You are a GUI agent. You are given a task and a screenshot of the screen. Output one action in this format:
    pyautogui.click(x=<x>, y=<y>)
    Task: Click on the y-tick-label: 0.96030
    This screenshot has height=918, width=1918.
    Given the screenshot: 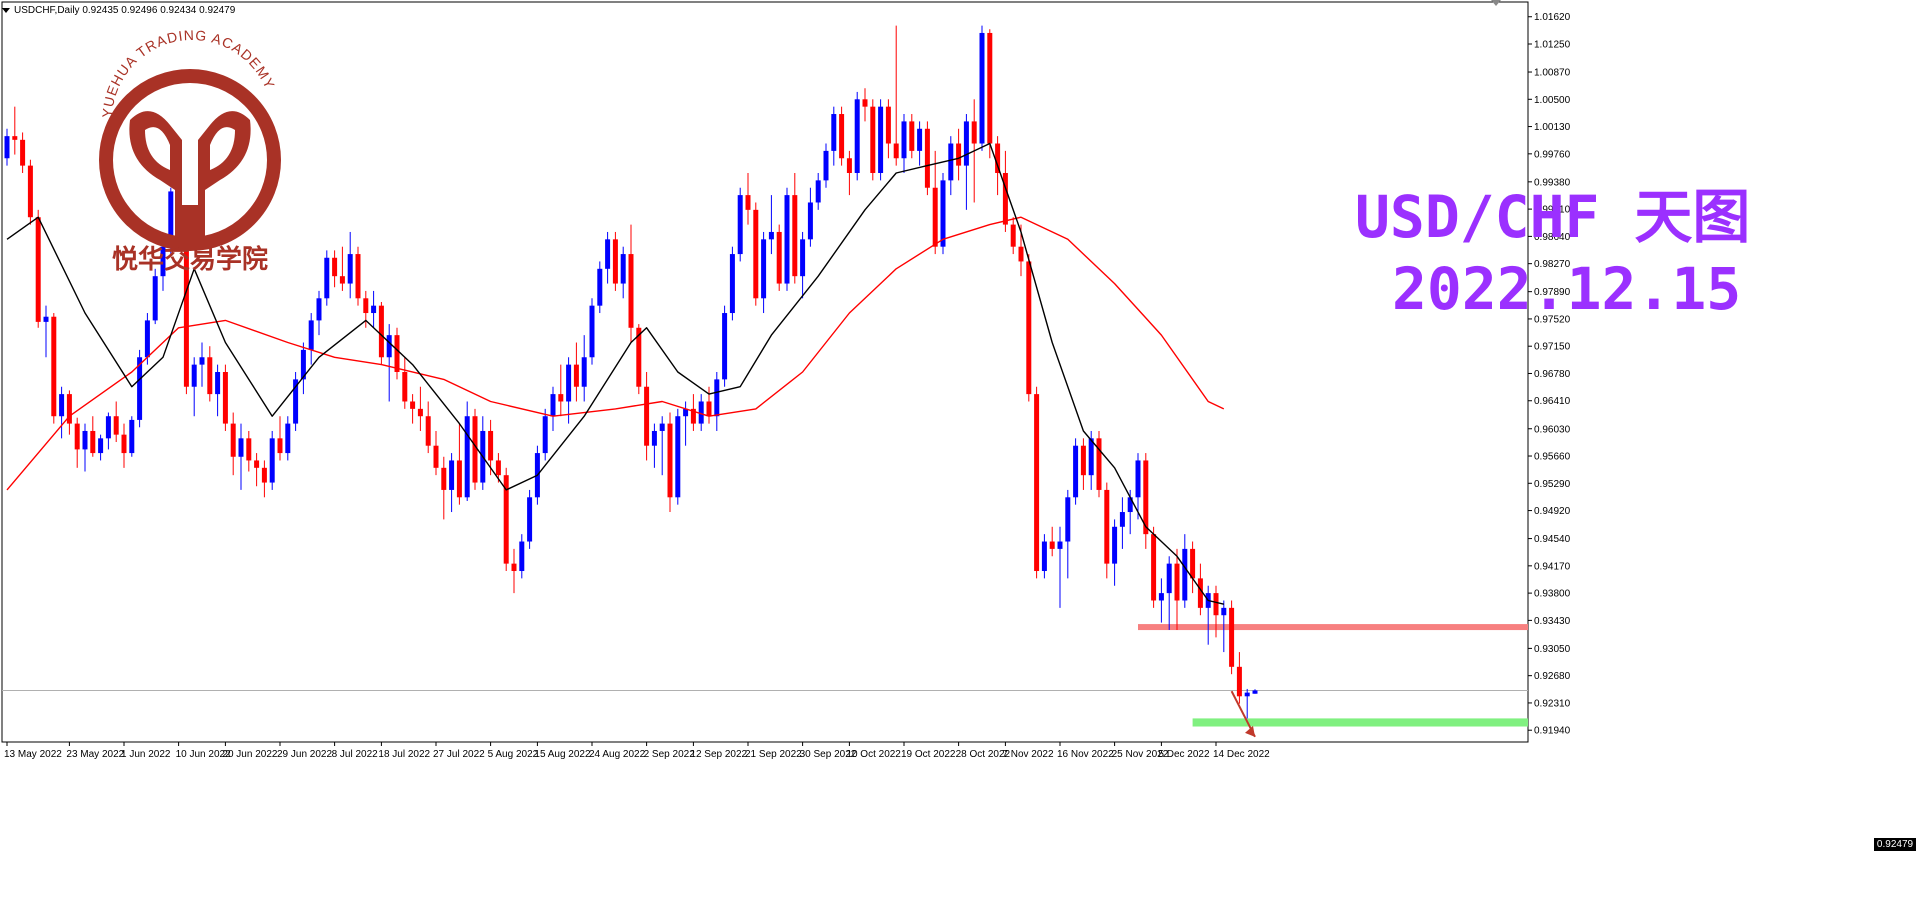 What is the action you would take?
    pyautogui.click(x=1552, y=429)
    